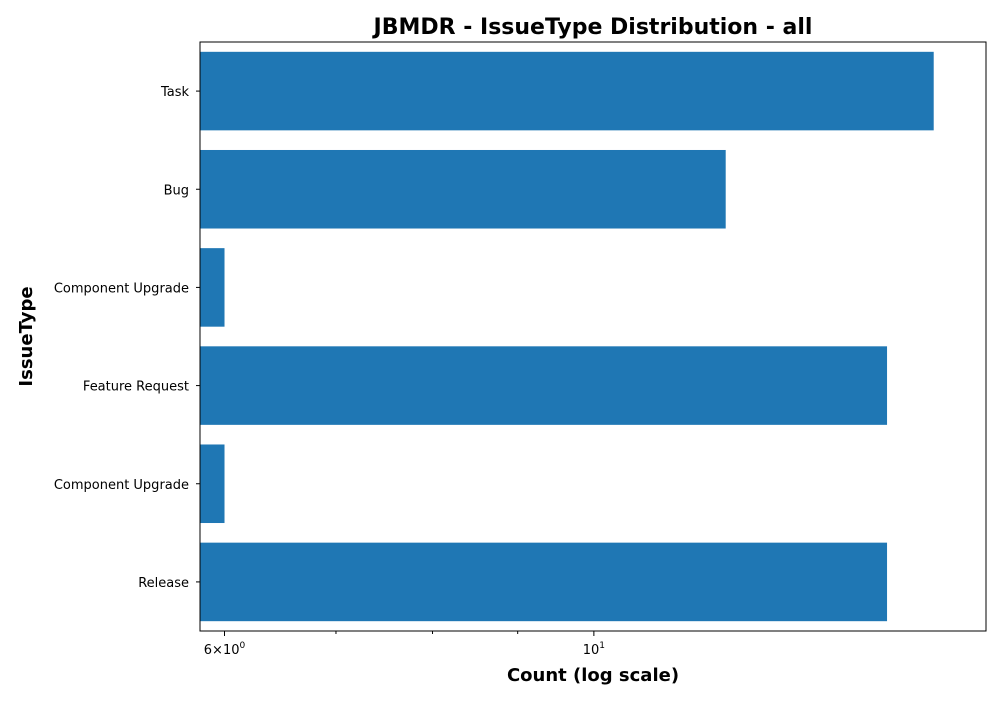  What do you see at coordinates (136, 387) in the screenshot?
I see `y-tick-label: Feature Request` at bounding box center [136, 387].